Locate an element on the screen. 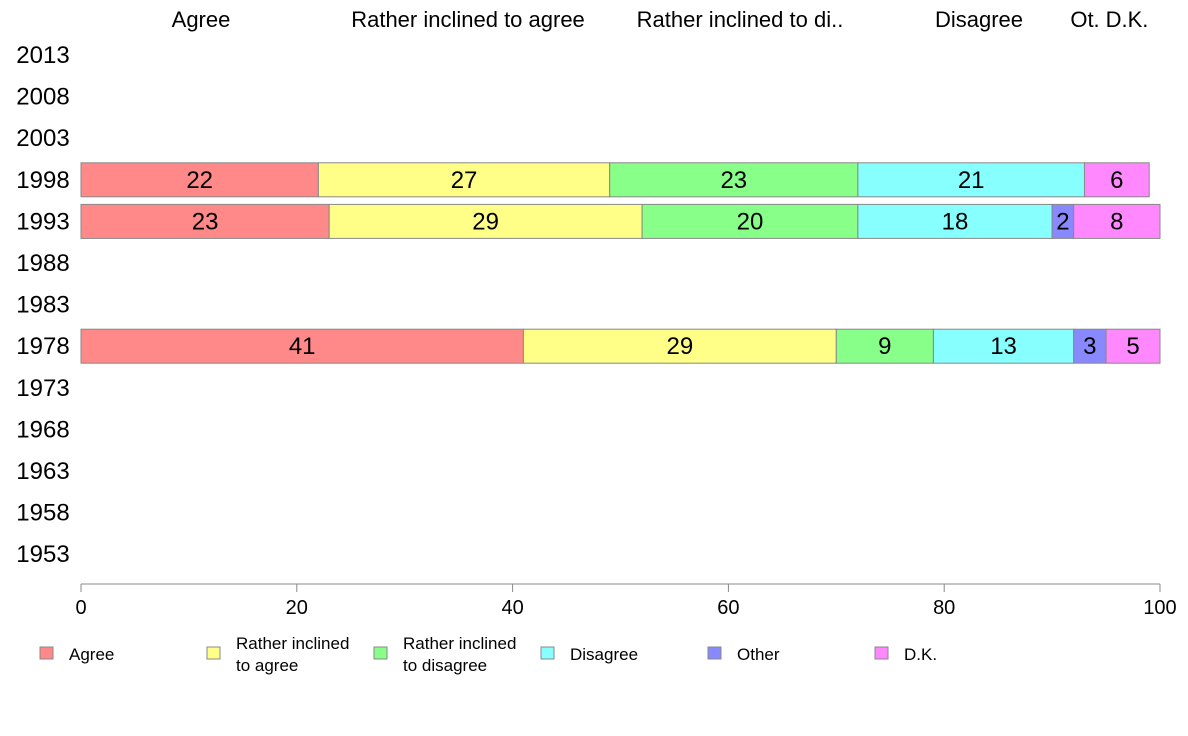 The width and height of the screenshot is (1188, 736). year-label: 1968 is located at coordinates (42, 429).